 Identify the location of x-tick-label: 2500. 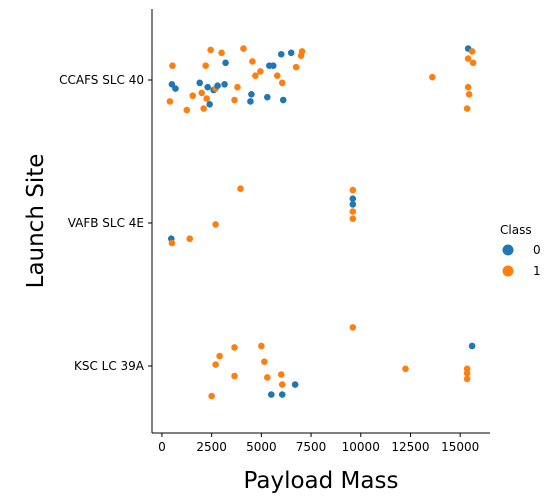
(211, 447).